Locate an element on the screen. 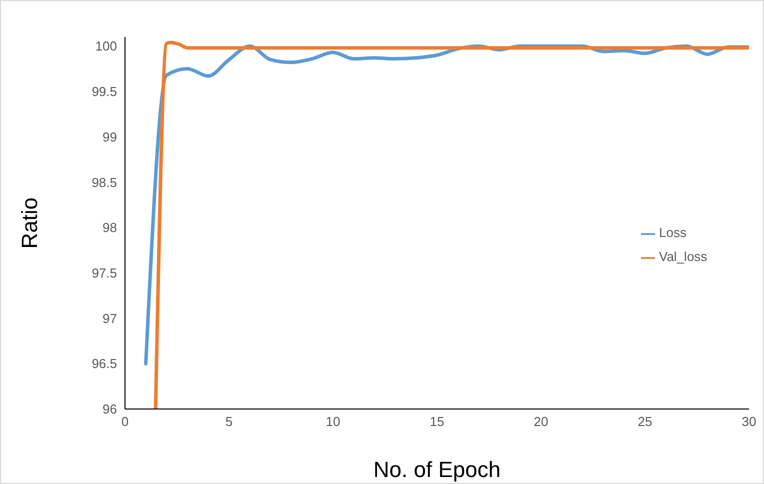 The height and width of the screenshot is (484, 764). x-tick-label: 15 is located at coordinates (437, 422).